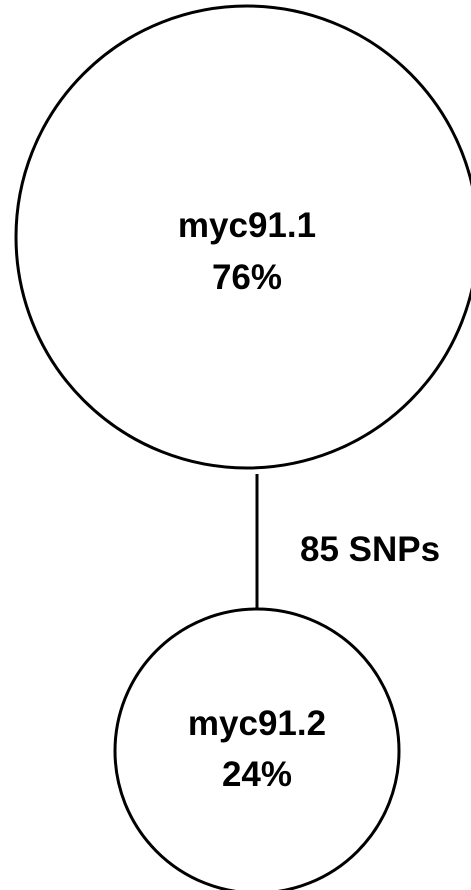 Image resolution: width=471 pixels, height=890 pixels. What do you see at coordinates (370, 549) in the screenshot?
I see `edge-label-snps: 85 SNPs` at bounding box center [370, 549].